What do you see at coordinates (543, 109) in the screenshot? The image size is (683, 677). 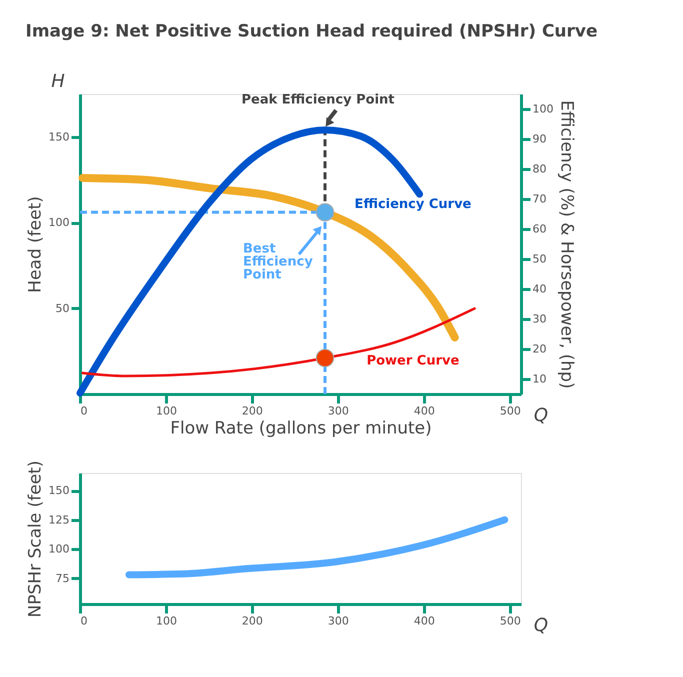 I see `y2-tick-label: 100` at bounding box center [543, 109].